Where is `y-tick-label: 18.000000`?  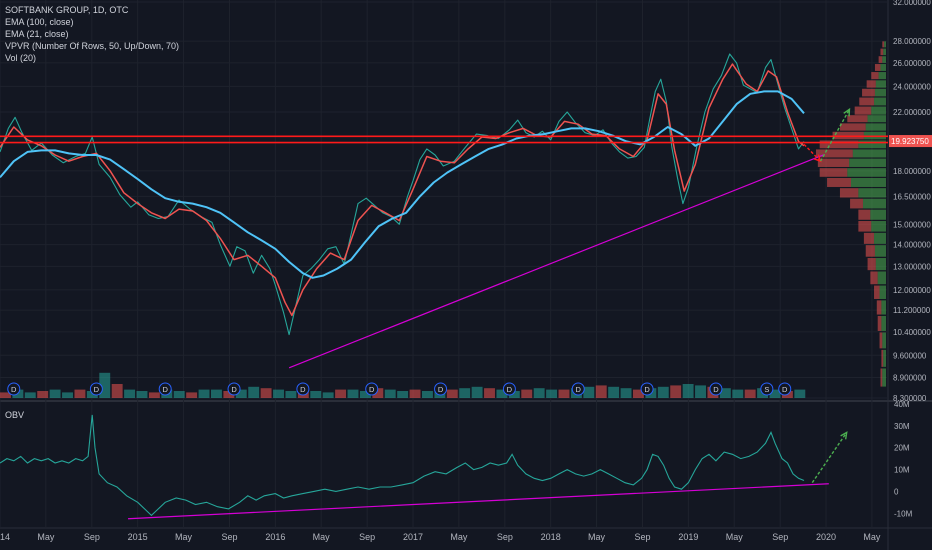 y-tick-label: 18.000000 is located at coordinates (912, 171).